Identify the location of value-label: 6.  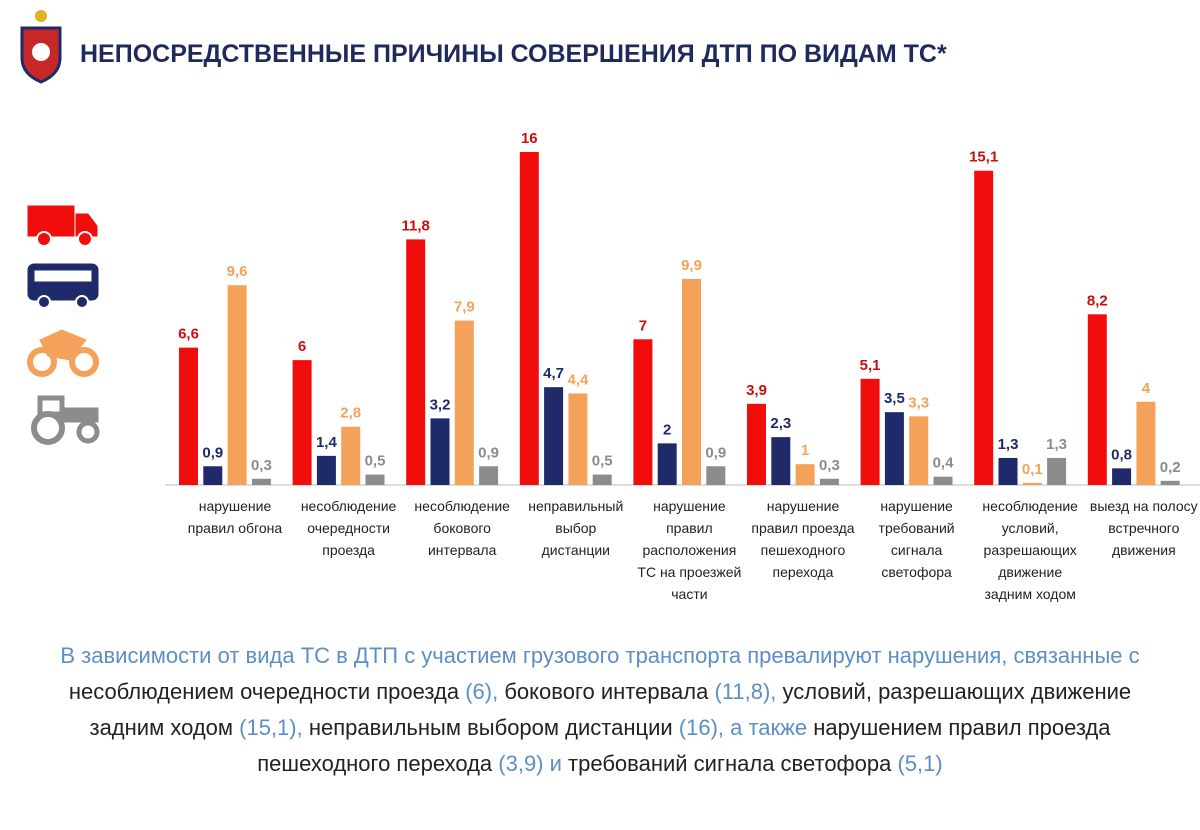
(302, 346).